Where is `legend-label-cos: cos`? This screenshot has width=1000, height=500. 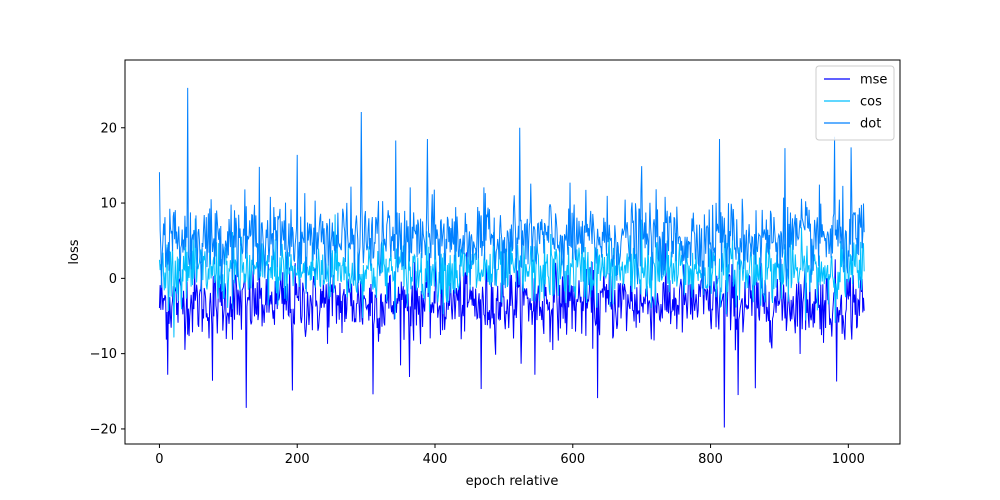 legend-label-cos: cos is located at coordinates (871, 102).